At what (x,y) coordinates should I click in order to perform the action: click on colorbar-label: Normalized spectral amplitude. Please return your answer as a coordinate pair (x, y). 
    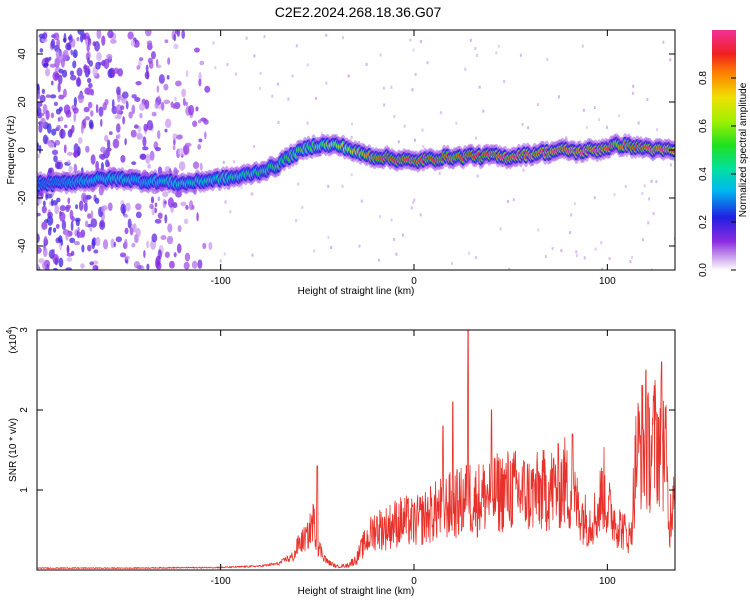
    Looking at the image, I should click on (743, 149).